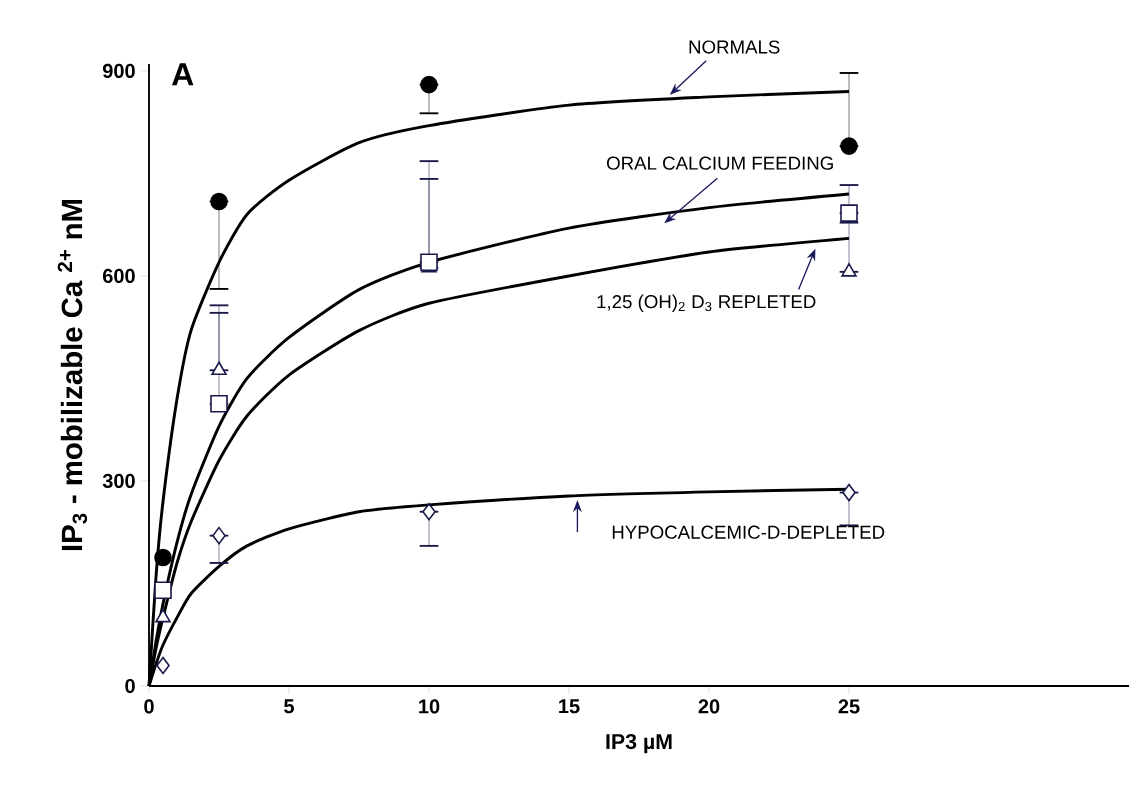 This screenshot has height=798, width=1142. What do you see at coordinates (706, 303) in the screenshot?
I see `series-label: 1,25 (OH)$_{2}$ D$_{3}$ REPLETED` at bounding box center [706, 303].